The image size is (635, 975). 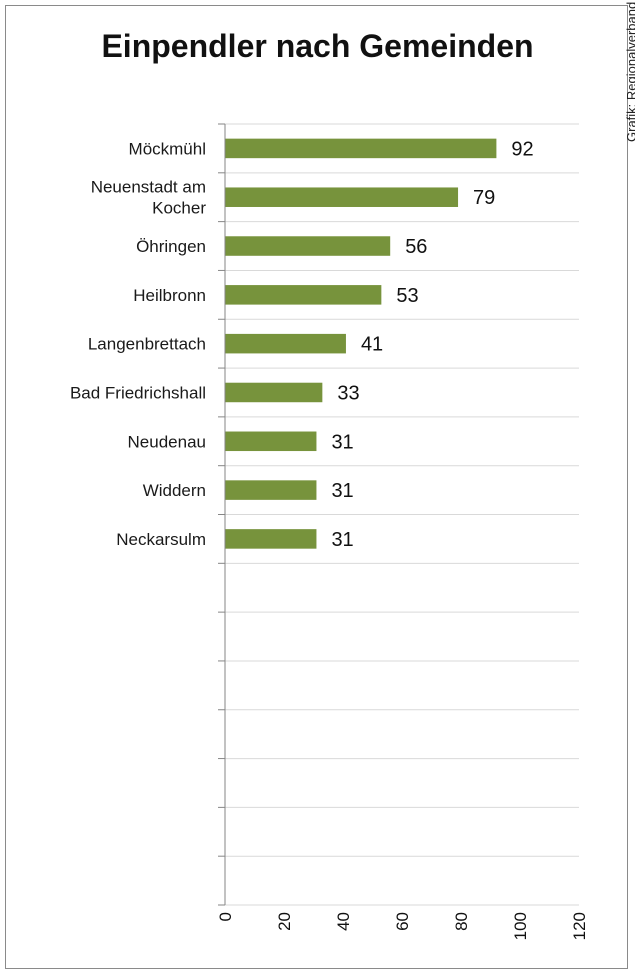 What do you see at coordinates (174, 490) in the screenshot?
I see `category-label: Widdern` at bounding box center [174, 490].